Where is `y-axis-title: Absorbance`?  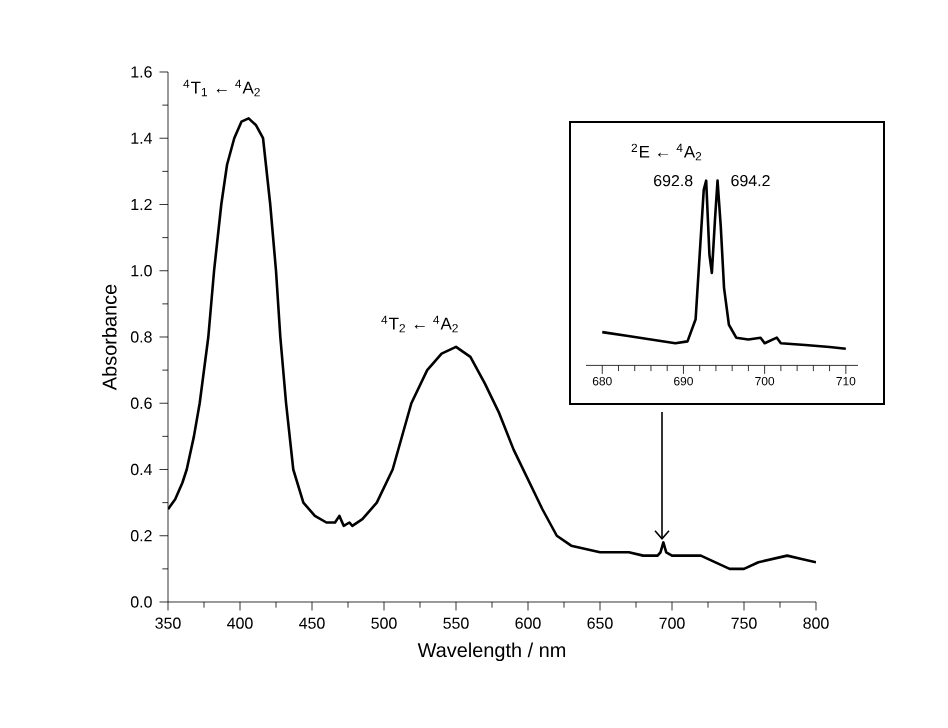 y-axis-title: Absorbance is located at coordinates (109, 337).